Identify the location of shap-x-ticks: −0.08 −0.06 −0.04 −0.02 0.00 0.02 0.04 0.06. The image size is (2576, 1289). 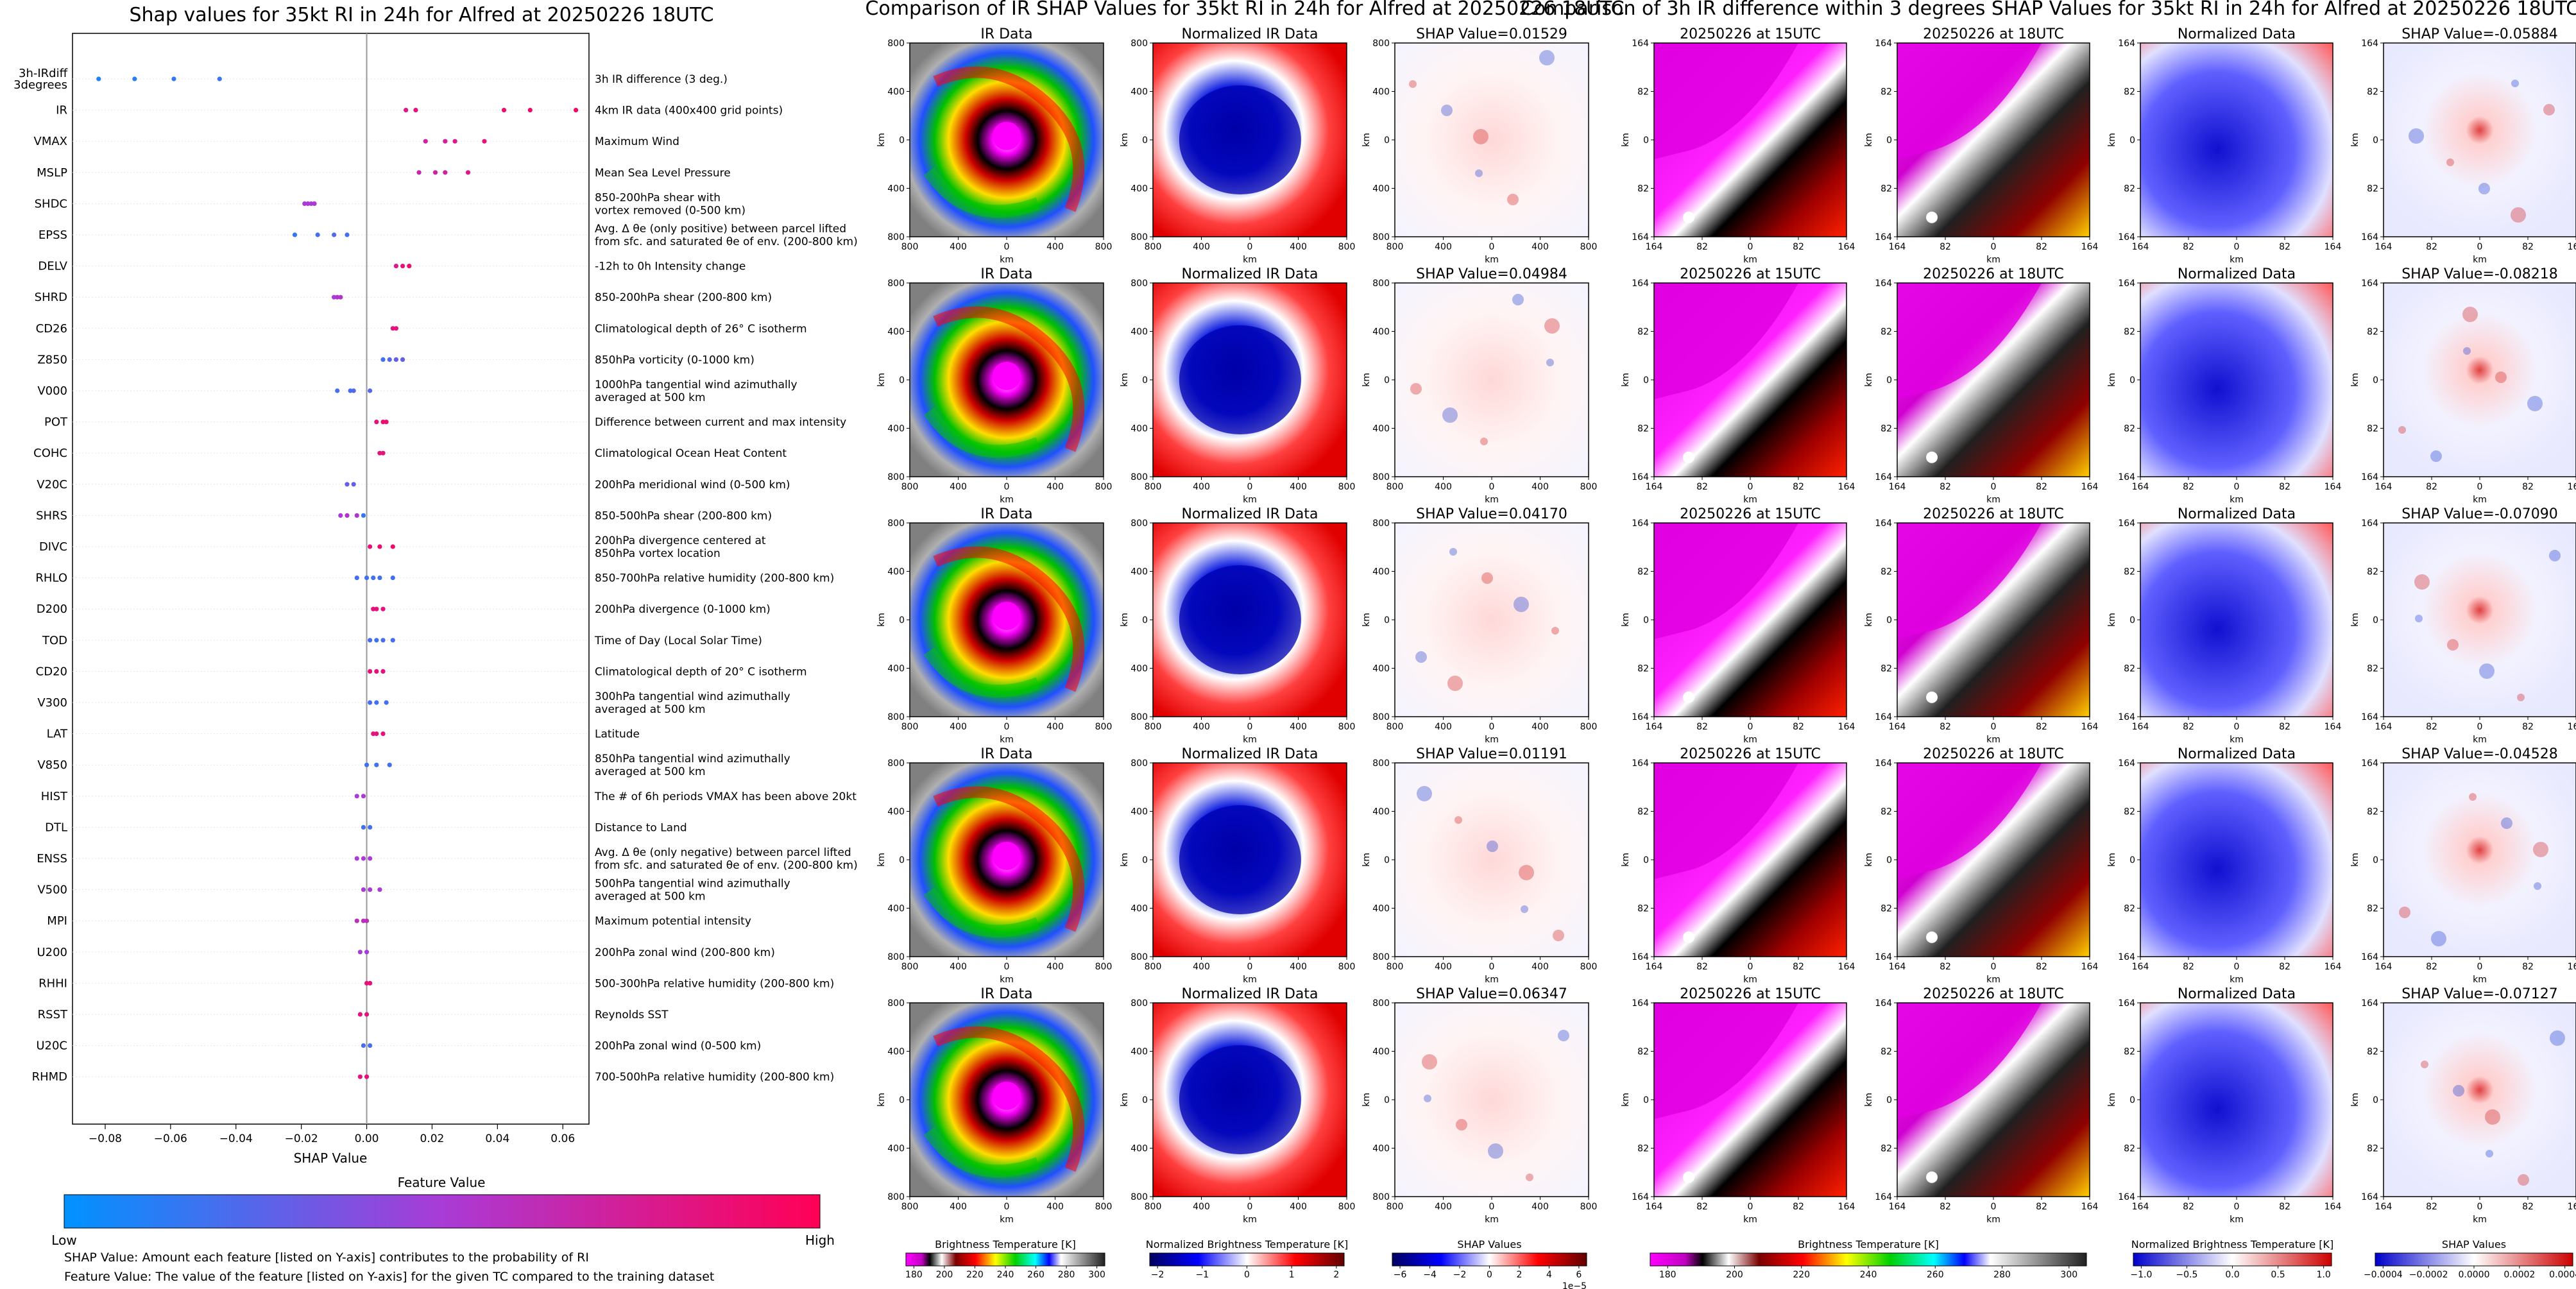
(332, 1134).